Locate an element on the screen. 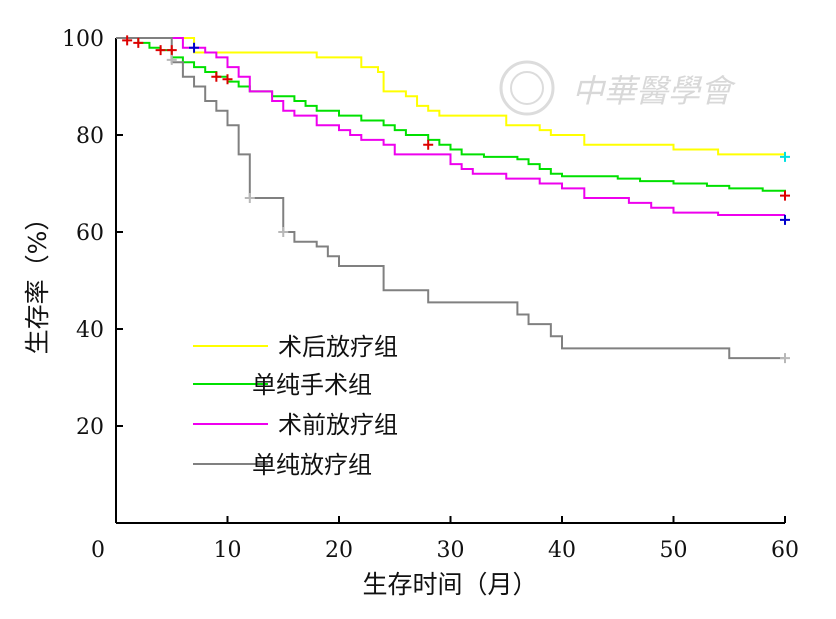  legend-item: 单纯放疗组 is located at coordinates (282, 465).